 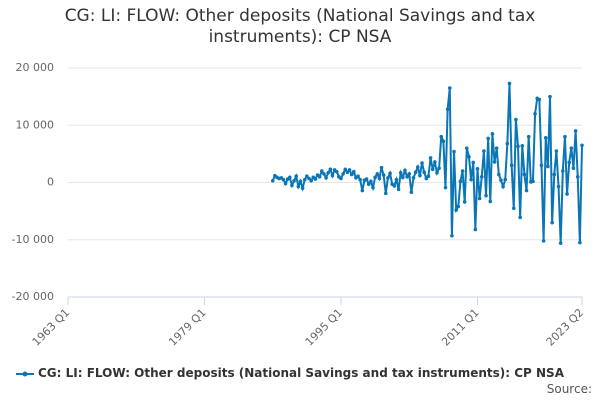 What do you see at coordinates (50, 182) in the screenshot?
I see `y-tick-label: 0` at bounding box center [50, 182].